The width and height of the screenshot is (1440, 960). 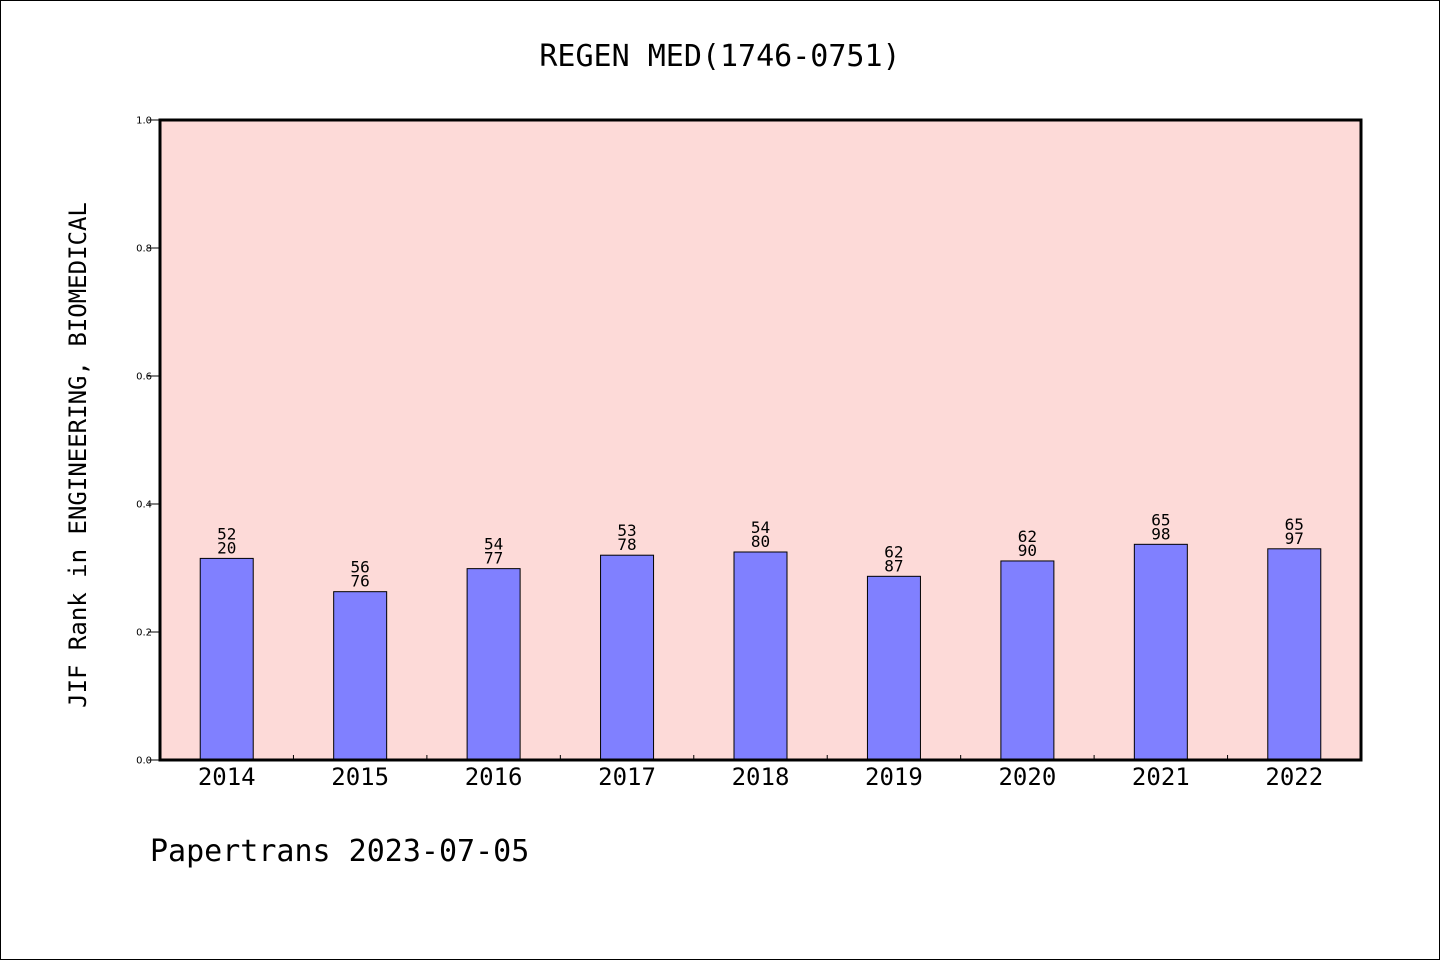 What do you see at coordinates (226, 547) in the screenshot?
I see `data-label-total: 20` at bounding box center [226, 547].